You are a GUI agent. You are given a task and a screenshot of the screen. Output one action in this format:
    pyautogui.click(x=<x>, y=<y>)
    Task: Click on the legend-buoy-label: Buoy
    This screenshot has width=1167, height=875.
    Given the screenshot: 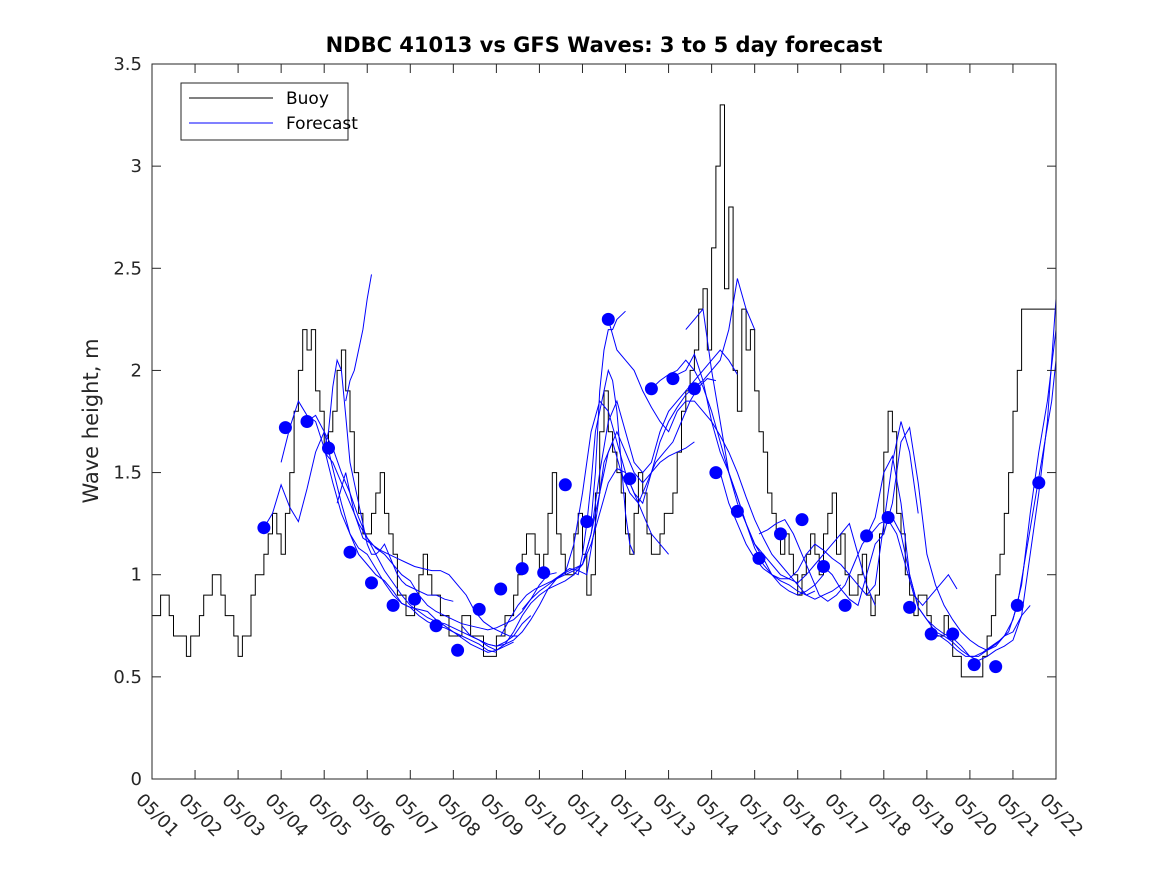 What is the action you would take?
    pyautogui.click(x=307, y=99)
    